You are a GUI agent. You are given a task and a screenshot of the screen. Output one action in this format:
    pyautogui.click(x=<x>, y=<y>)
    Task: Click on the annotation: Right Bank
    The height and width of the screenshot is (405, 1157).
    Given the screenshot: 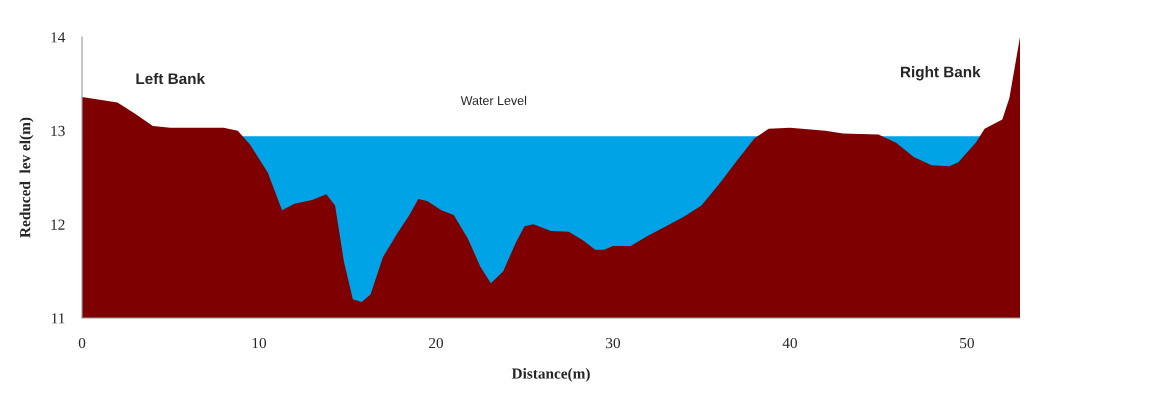 What is the action you would take?
    pyautogui.click(x=940, y=73)
    